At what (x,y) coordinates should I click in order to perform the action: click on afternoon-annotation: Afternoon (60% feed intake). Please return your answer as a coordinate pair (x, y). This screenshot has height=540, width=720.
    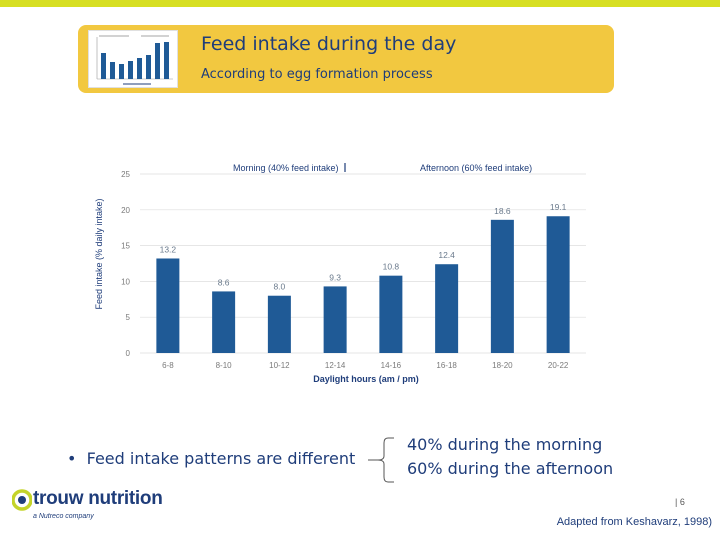
    Looking at the image, I should click on (476, 168).